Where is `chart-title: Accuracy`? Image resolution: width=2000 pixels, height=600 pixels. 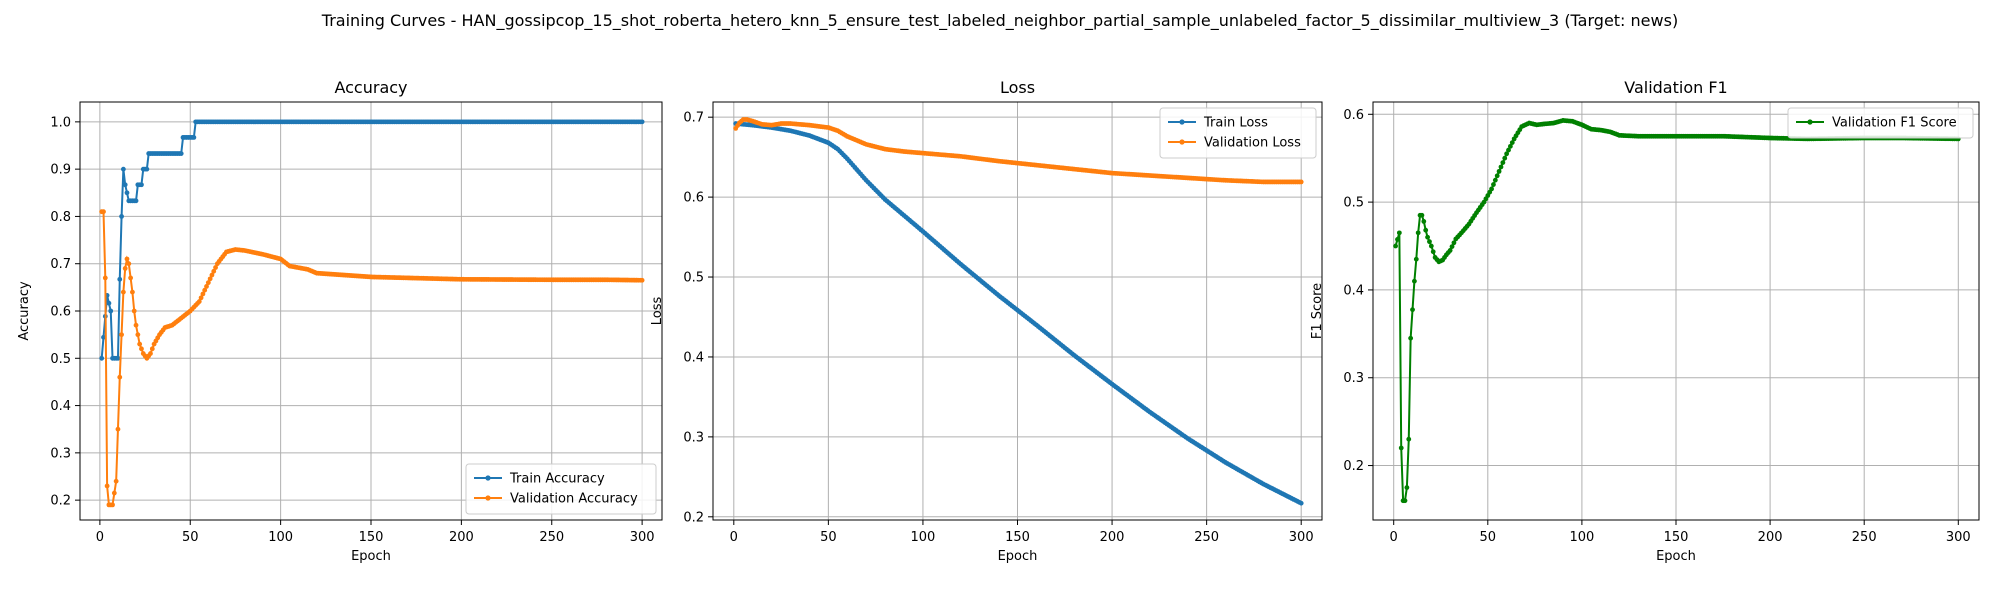 chart-title: Accuracy is located at coordinates (370, 87).